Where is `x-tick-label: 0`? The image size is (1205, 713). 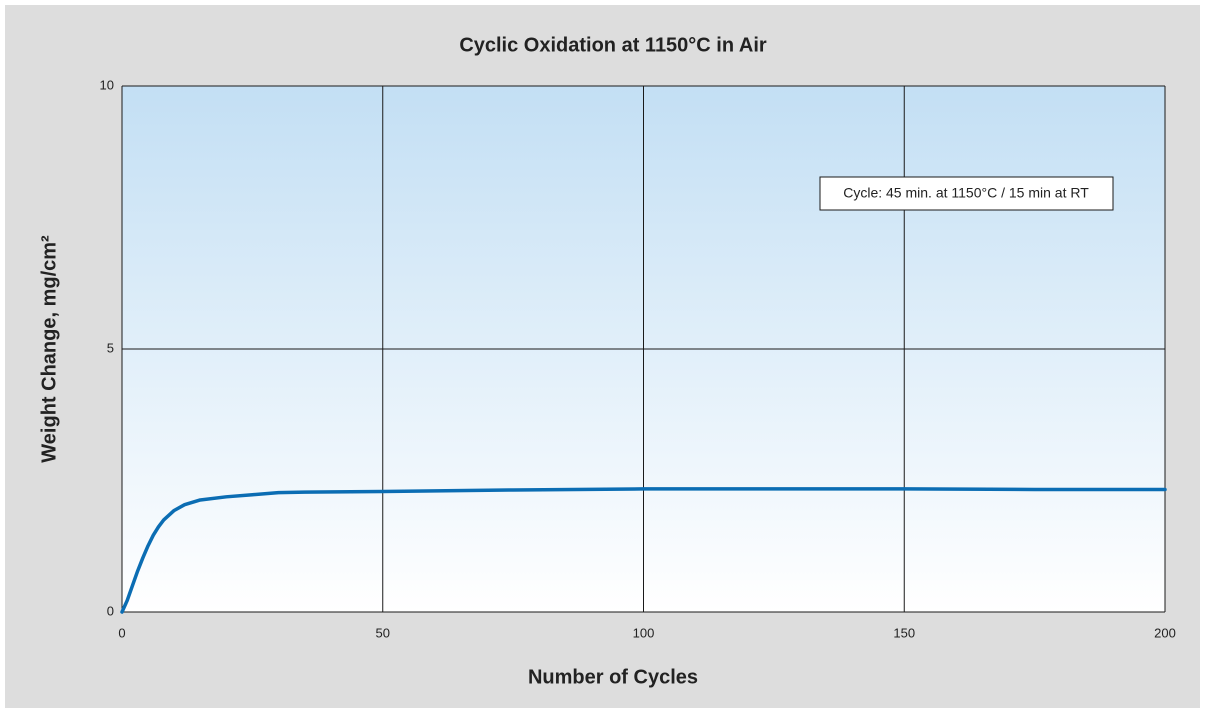 x-tick-label: 0 is located at coordinates (121, 632).